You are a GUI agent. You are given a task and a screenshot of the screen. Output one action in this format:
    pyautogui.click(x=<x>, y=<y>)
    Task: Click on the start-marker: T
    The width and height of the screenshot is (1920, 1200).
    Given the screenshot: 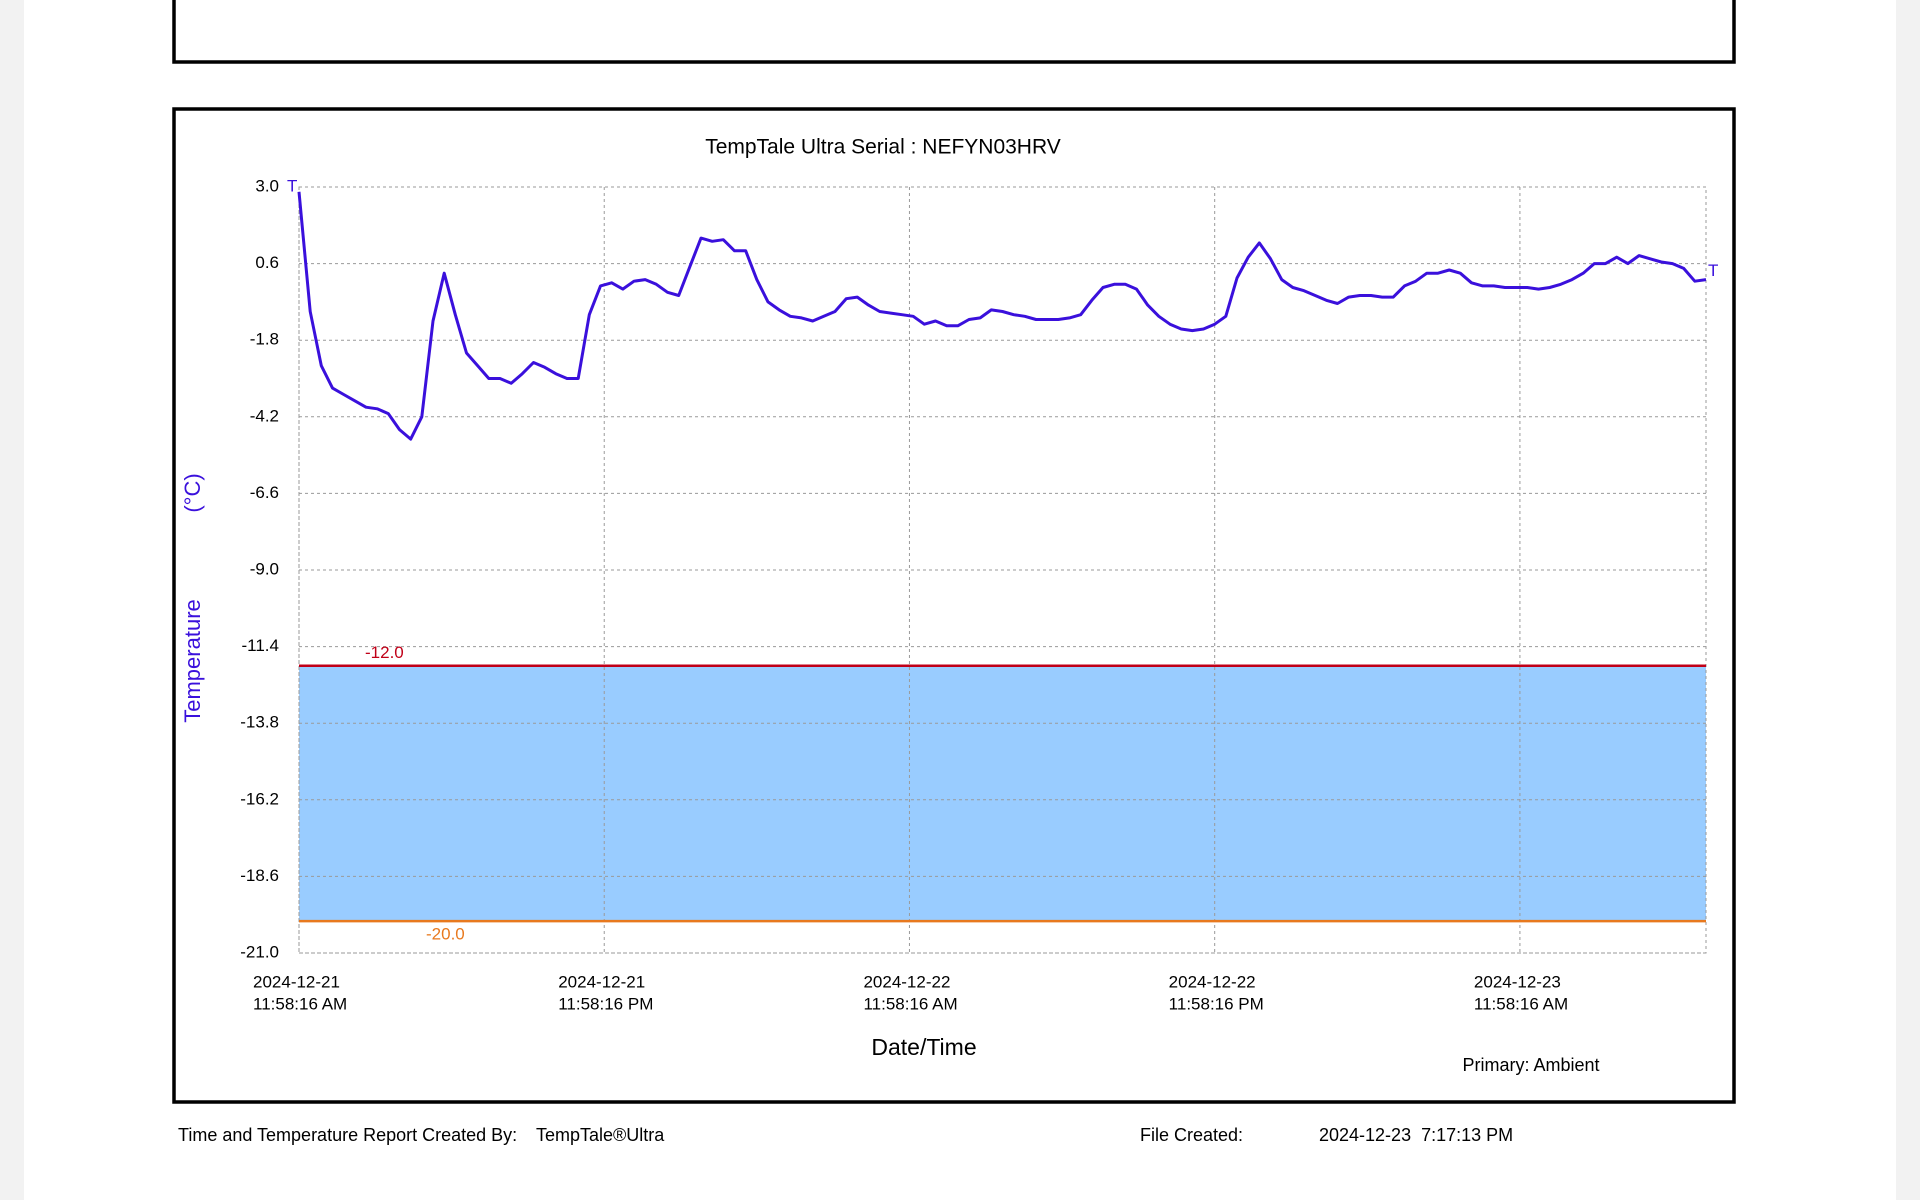 What is the action you would take?
    pyautogui.click(x=292, y=185)
    